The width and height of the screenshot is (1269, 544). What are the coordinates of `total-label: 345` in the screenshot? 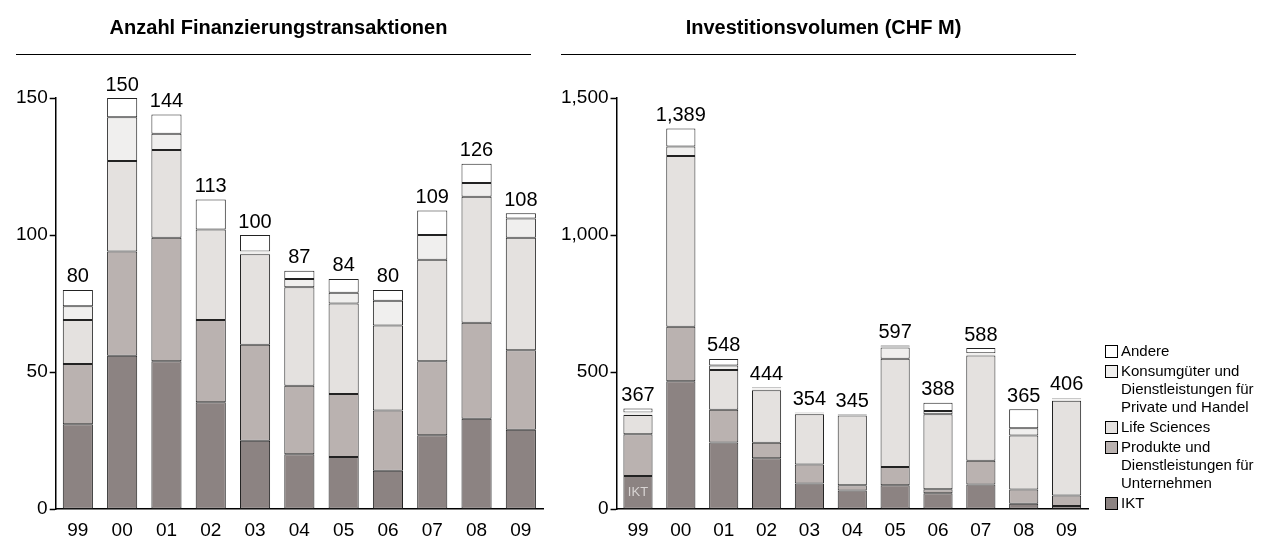 It's located at (852, 400).